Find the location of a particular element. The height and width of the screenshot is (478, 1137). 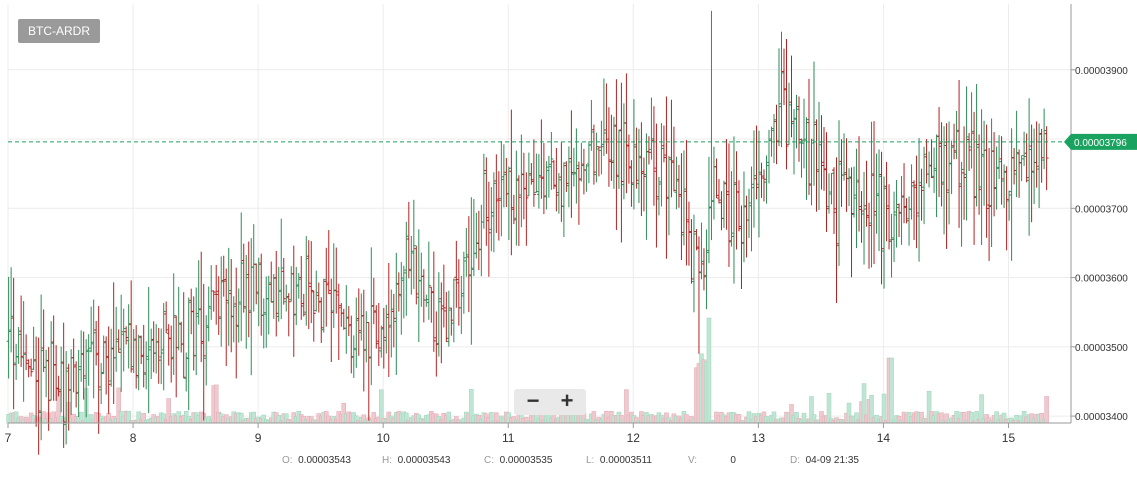

open-label: O: is located at coordinates (287, 460).